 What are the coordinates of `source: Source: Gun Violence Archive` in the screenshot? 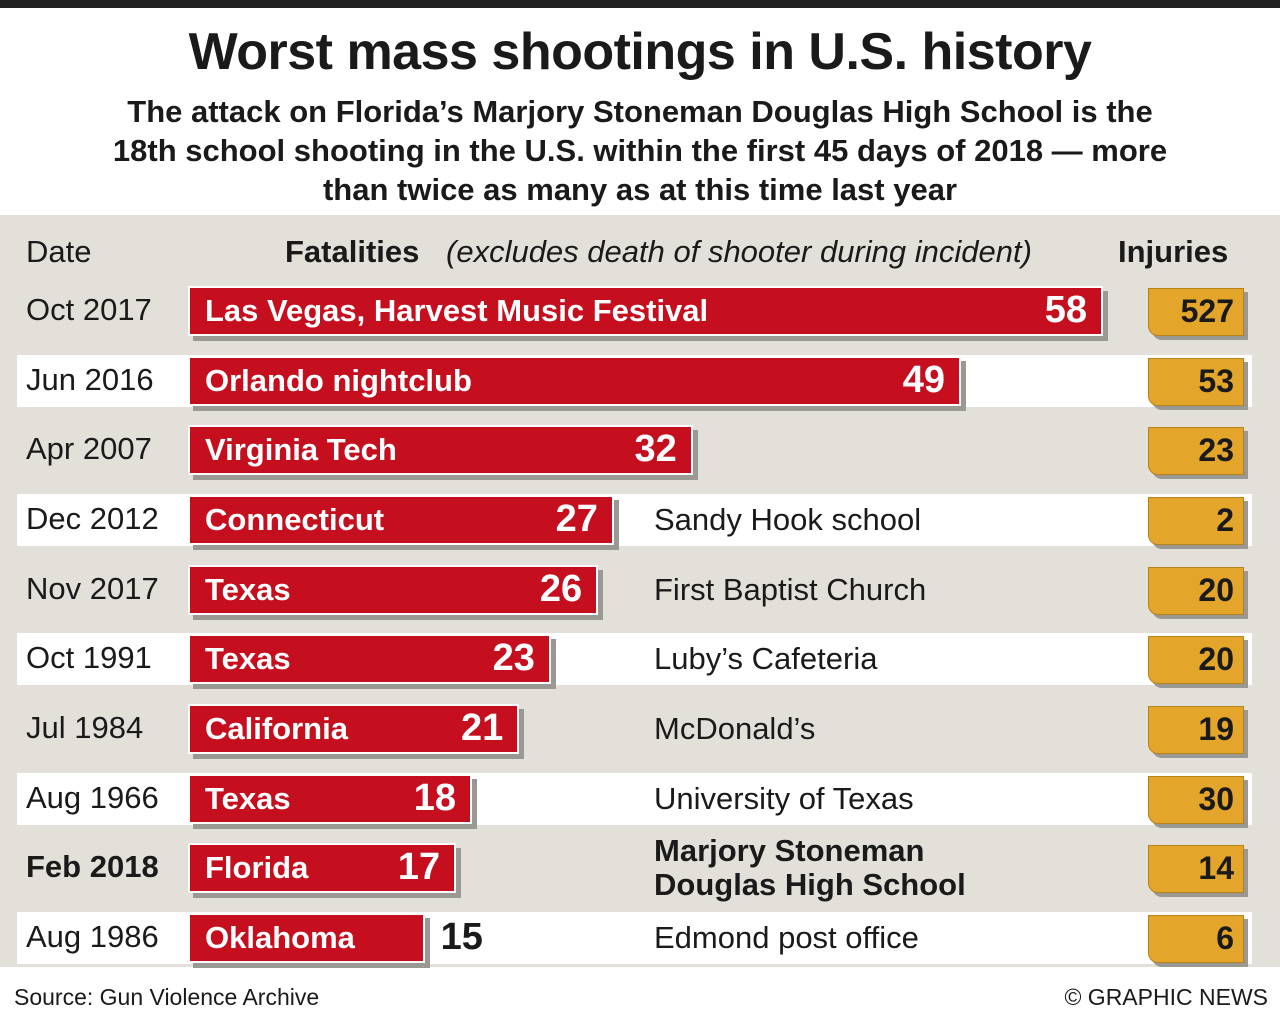 It's located at (167, 997).